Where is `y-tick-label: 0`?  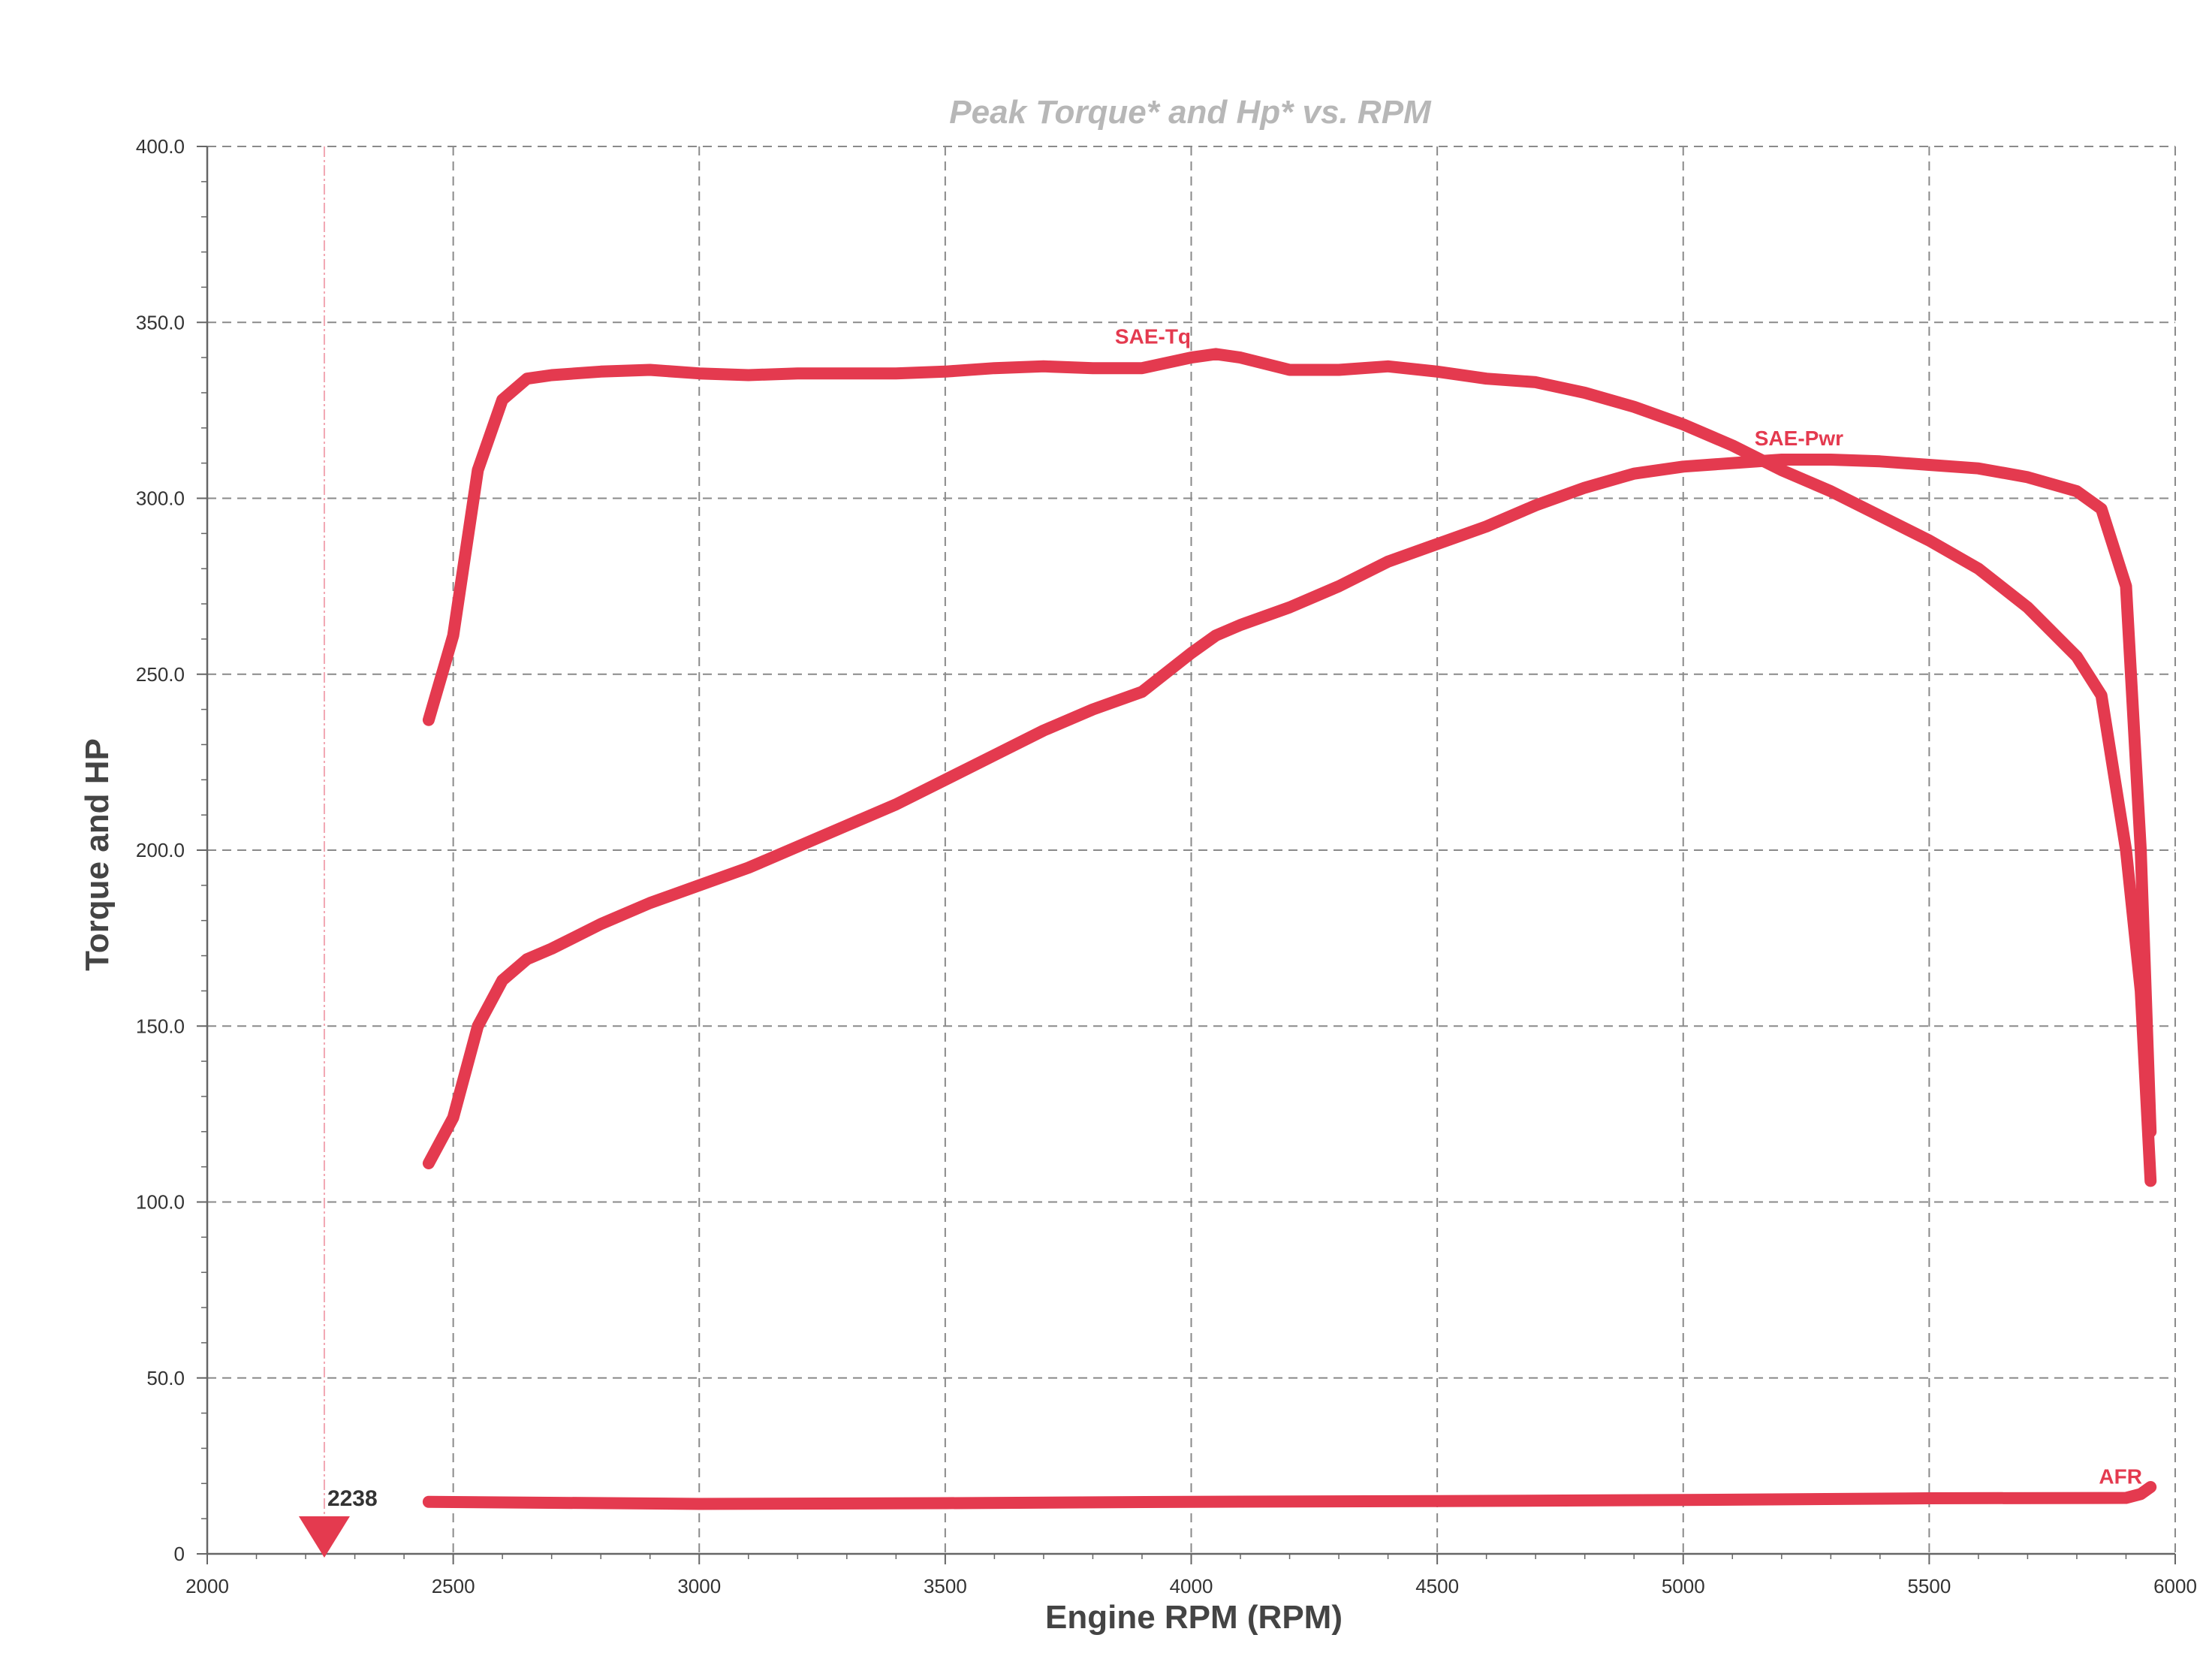
y-tick-label: 0 is located at coordinates (179, 1554).